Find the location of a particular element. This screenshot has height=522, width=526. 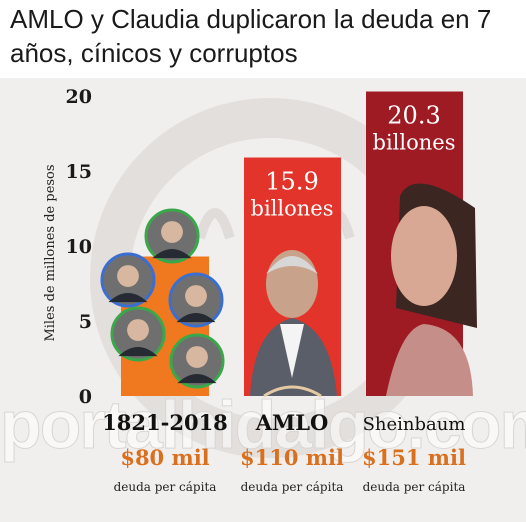

x-category-label: AMLO is located at coordinates (292, 422).